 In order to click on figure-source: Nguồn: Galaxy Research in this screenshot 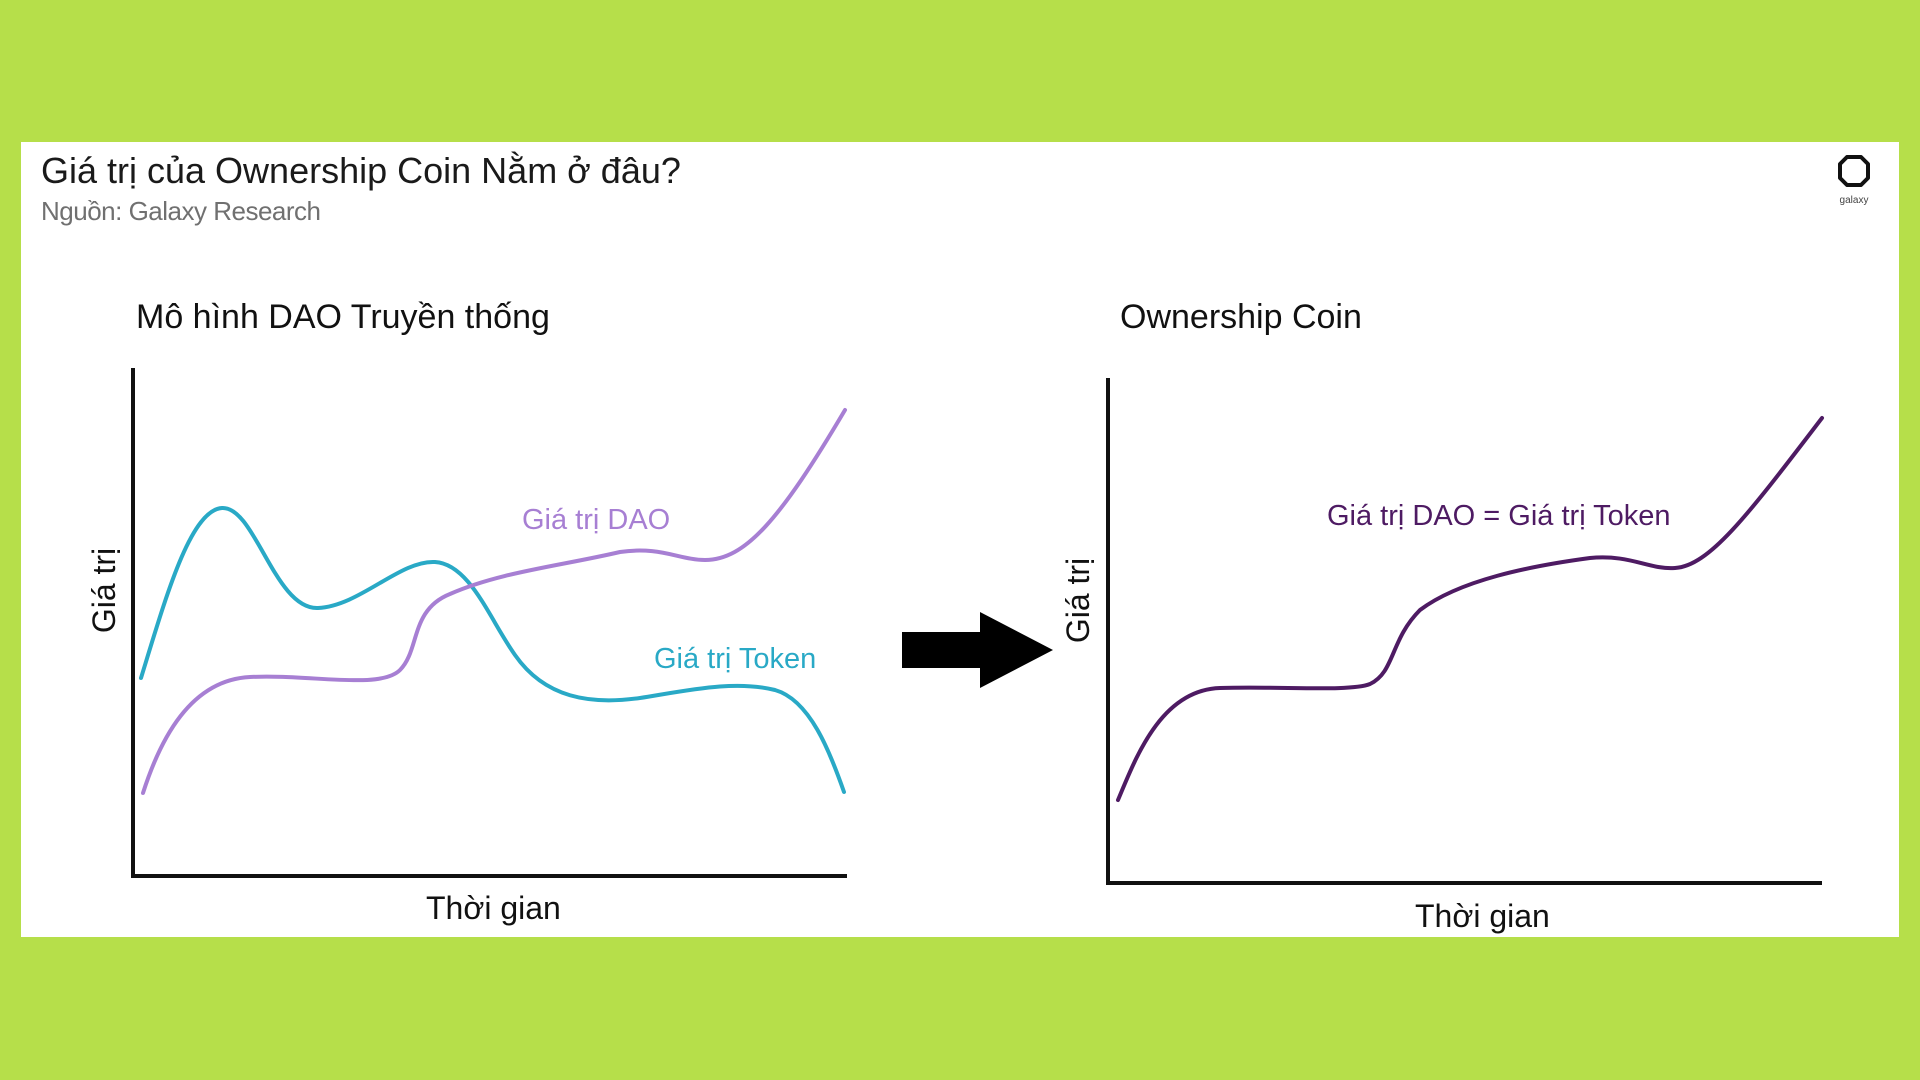, I will do `click(181, 211)`.